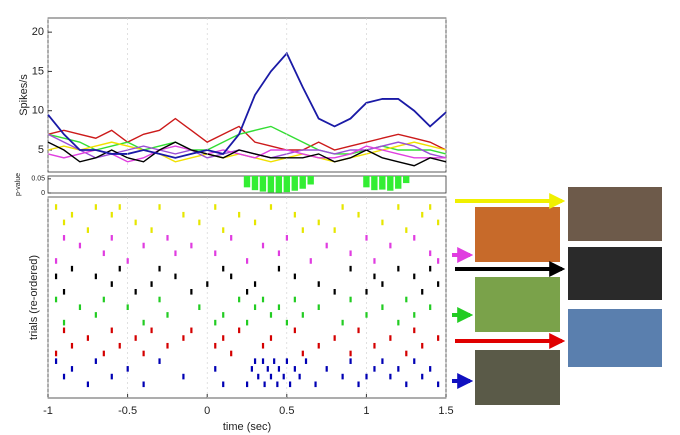  Describe the element at coordinates (247, 427) in the screenshot. I see `x-axis-label: time (sec)` at that location.